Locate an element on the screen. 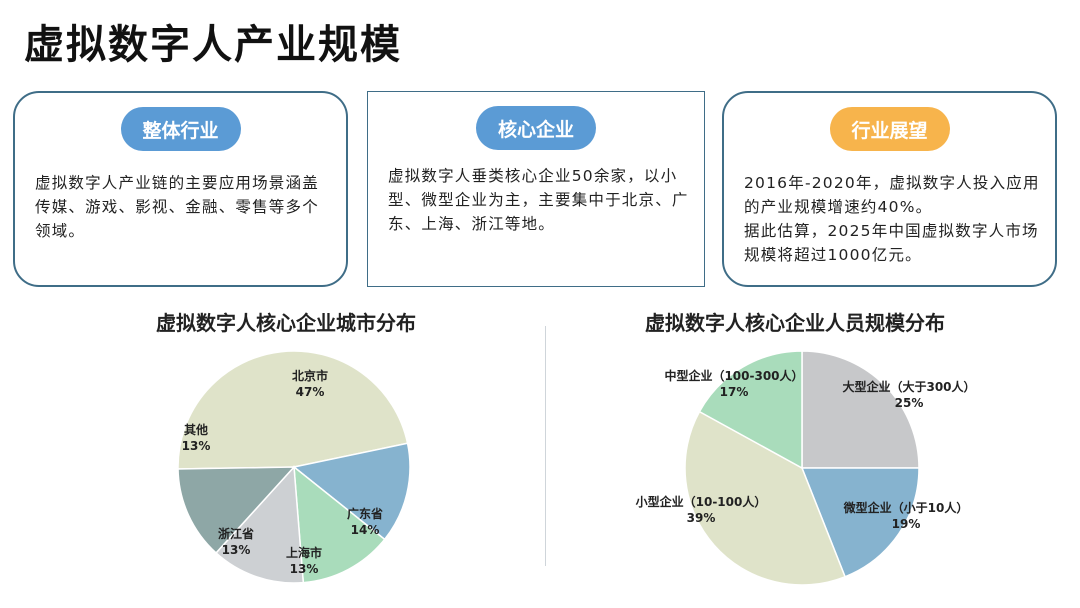 The width and height of the screenshot is (1080, 608). city-slice-percent-4: 13% is located at coordinates (196, 446).